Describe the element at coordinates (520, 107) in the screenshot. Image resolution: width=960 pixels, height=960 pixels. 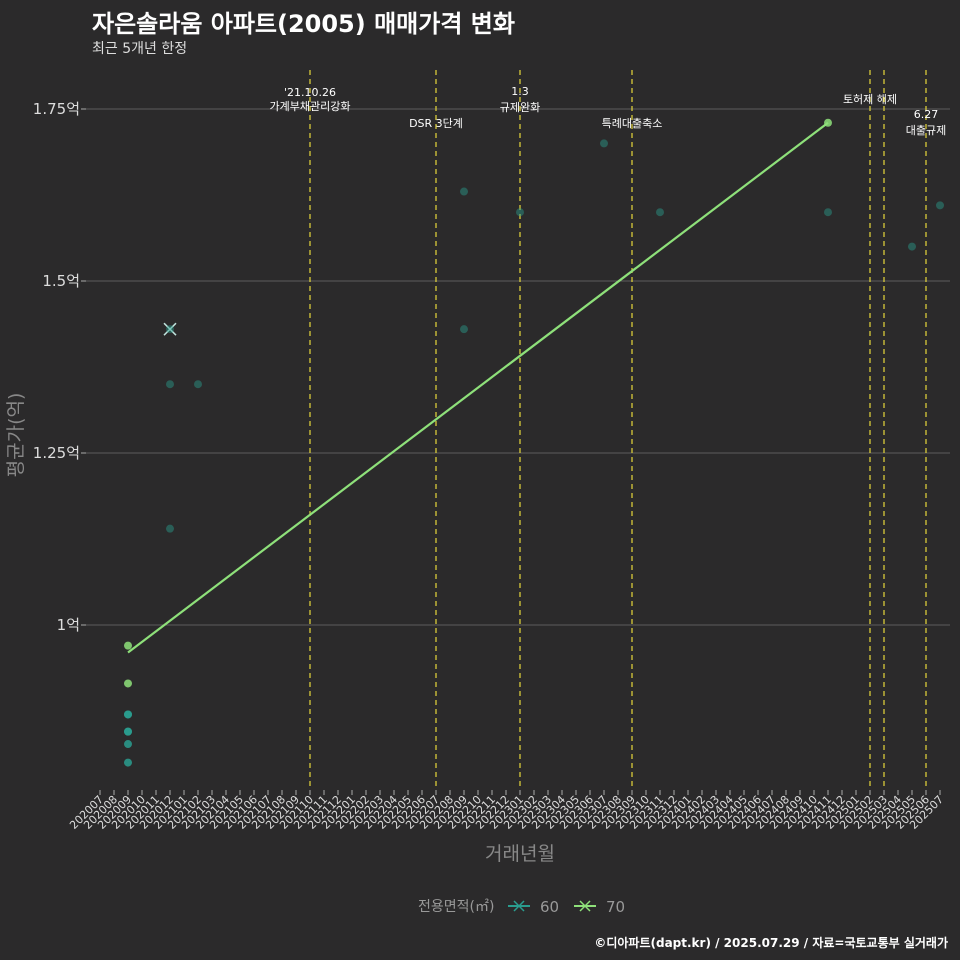
I see `event-label: 규제완화` at that location.